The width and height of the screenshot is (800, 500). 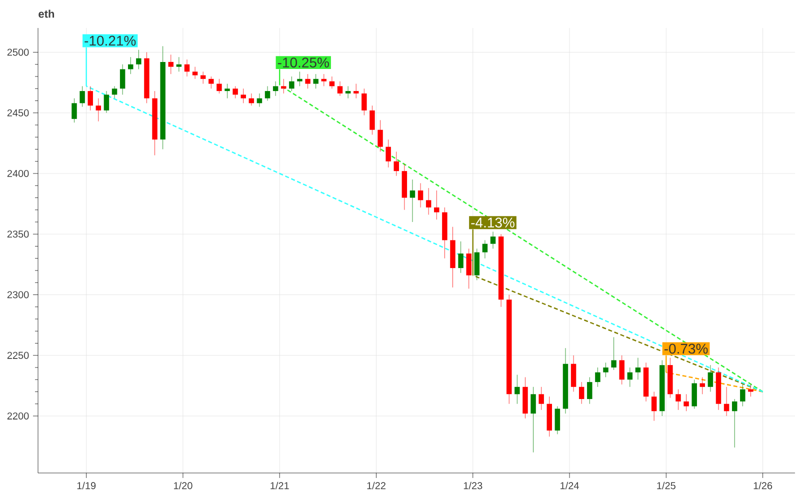 What do you see at coordinates (183, 486) in the screenshot?
I see `x-tick-label: 1/20` at bounding box center [183, 486].